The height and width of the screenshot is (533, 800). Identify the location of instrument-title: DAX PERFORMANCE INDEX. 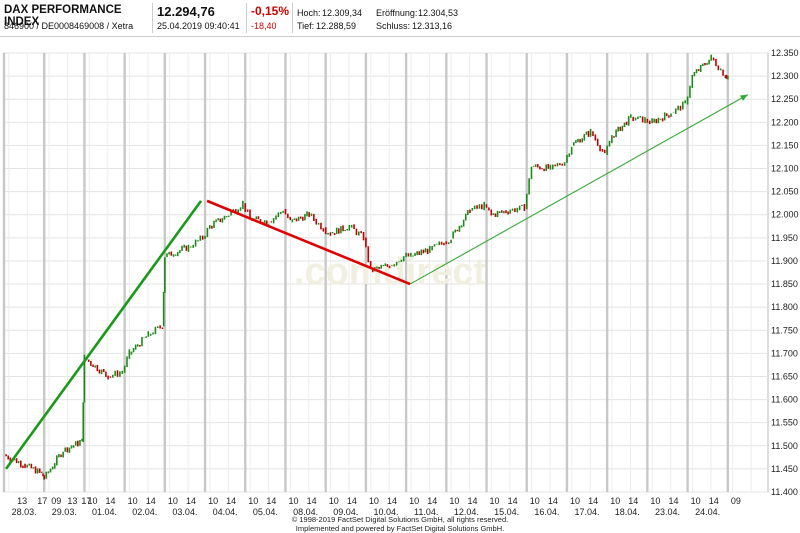
(63, 16).